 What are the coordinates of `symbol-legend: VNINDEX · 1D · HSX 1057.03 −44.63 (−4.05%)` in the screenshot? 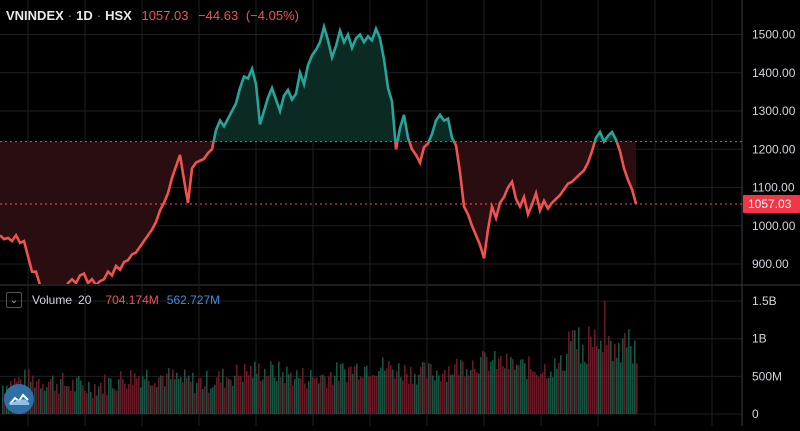 It's located at (152, 15).